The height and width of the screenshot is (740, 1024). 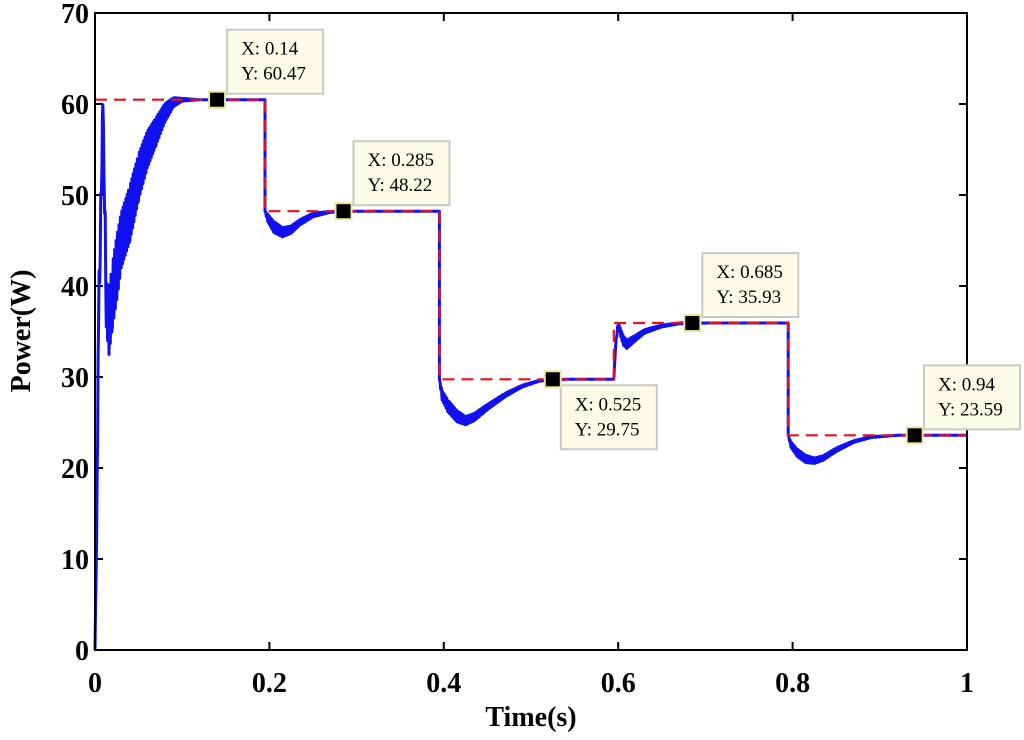 I want to click on y-tick-label: 0, so click(x=82, y=651).